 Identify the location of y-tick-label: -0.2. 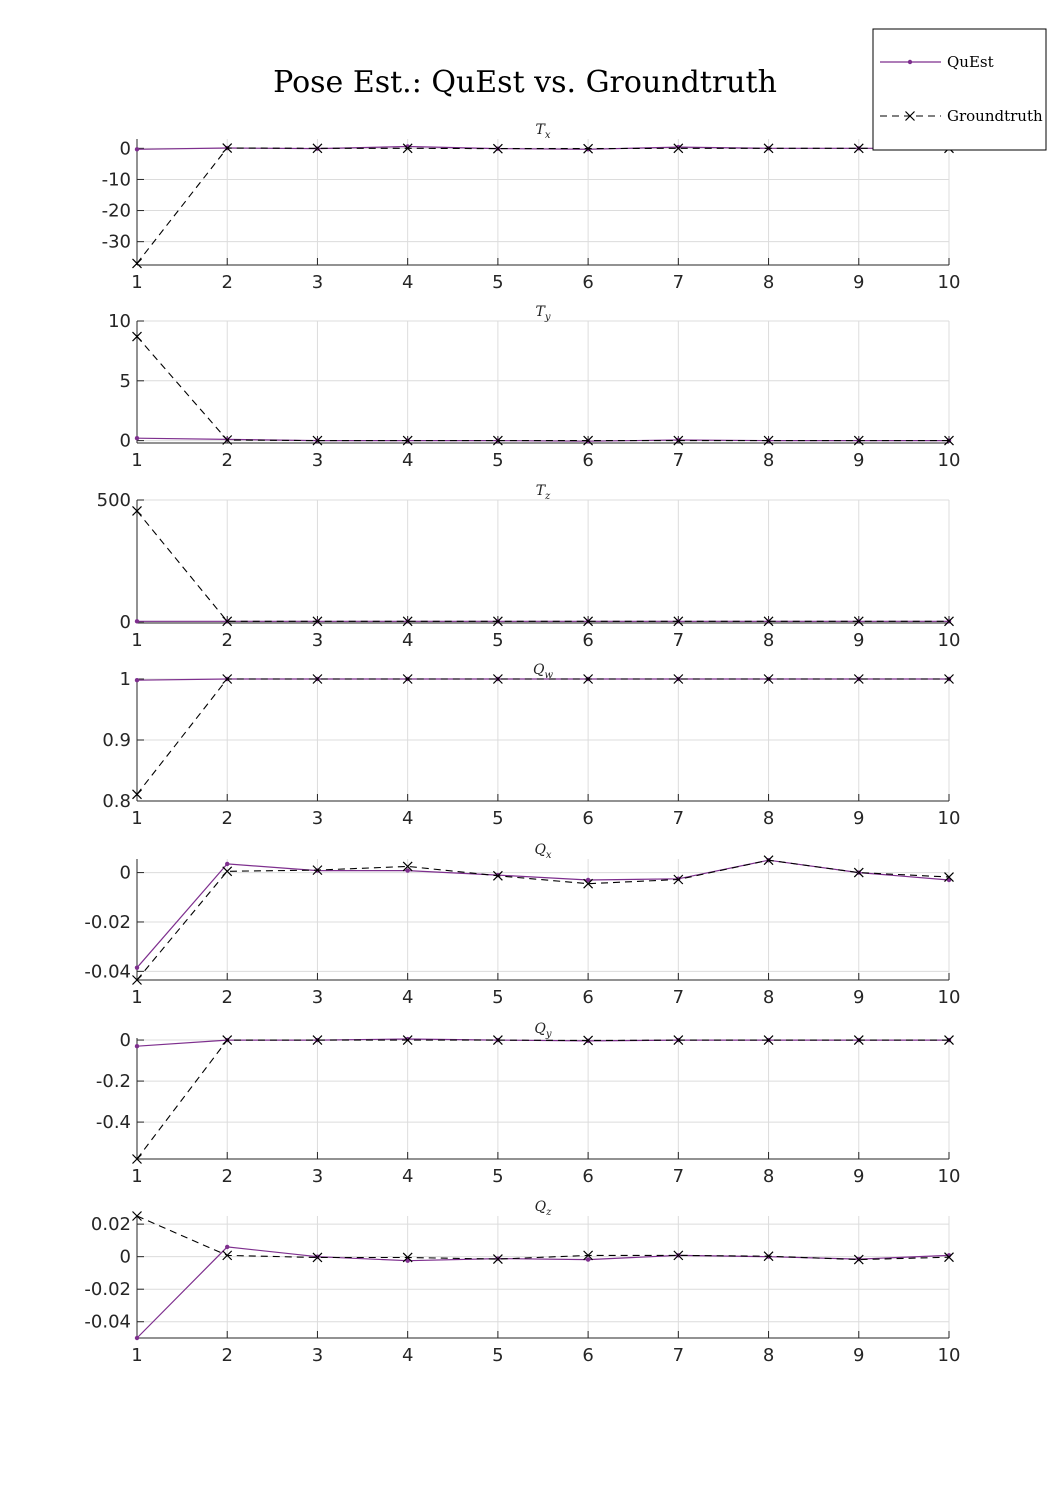
(113, 1081).